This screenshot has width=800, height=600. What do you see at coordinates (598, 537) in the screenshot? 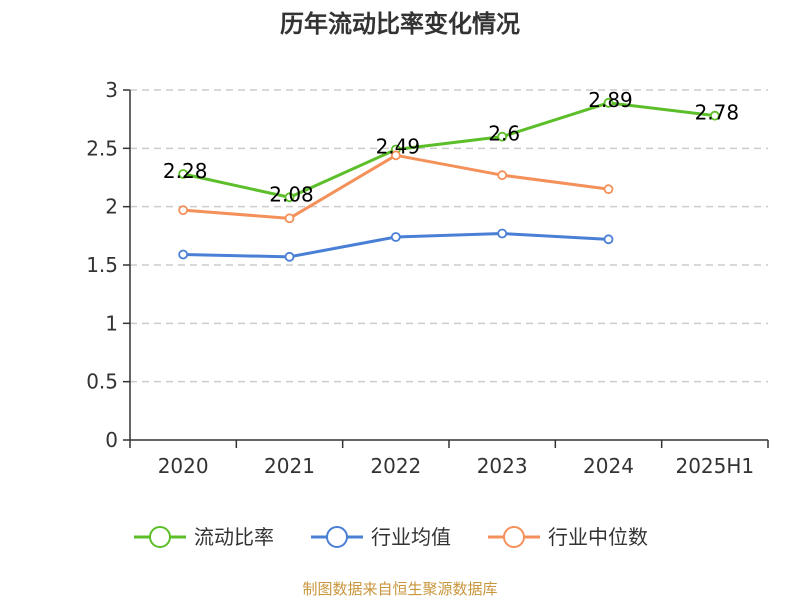
I see `legend-label: 行业中位数` at bounding box center [598, 537].